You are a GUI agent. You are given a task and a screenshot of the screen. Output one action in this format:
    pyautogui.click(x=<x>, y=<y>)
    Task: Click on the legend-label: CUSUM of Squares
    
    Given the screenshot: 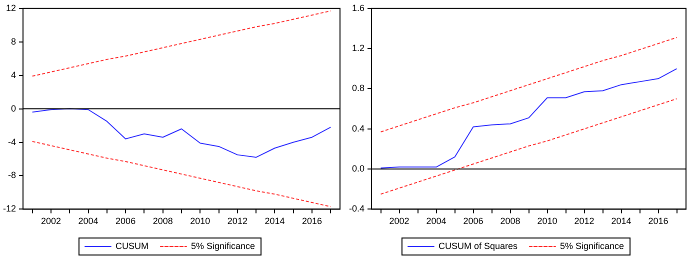 What is the action you would take?
    pyautogui.click(x=478, y=245)
    